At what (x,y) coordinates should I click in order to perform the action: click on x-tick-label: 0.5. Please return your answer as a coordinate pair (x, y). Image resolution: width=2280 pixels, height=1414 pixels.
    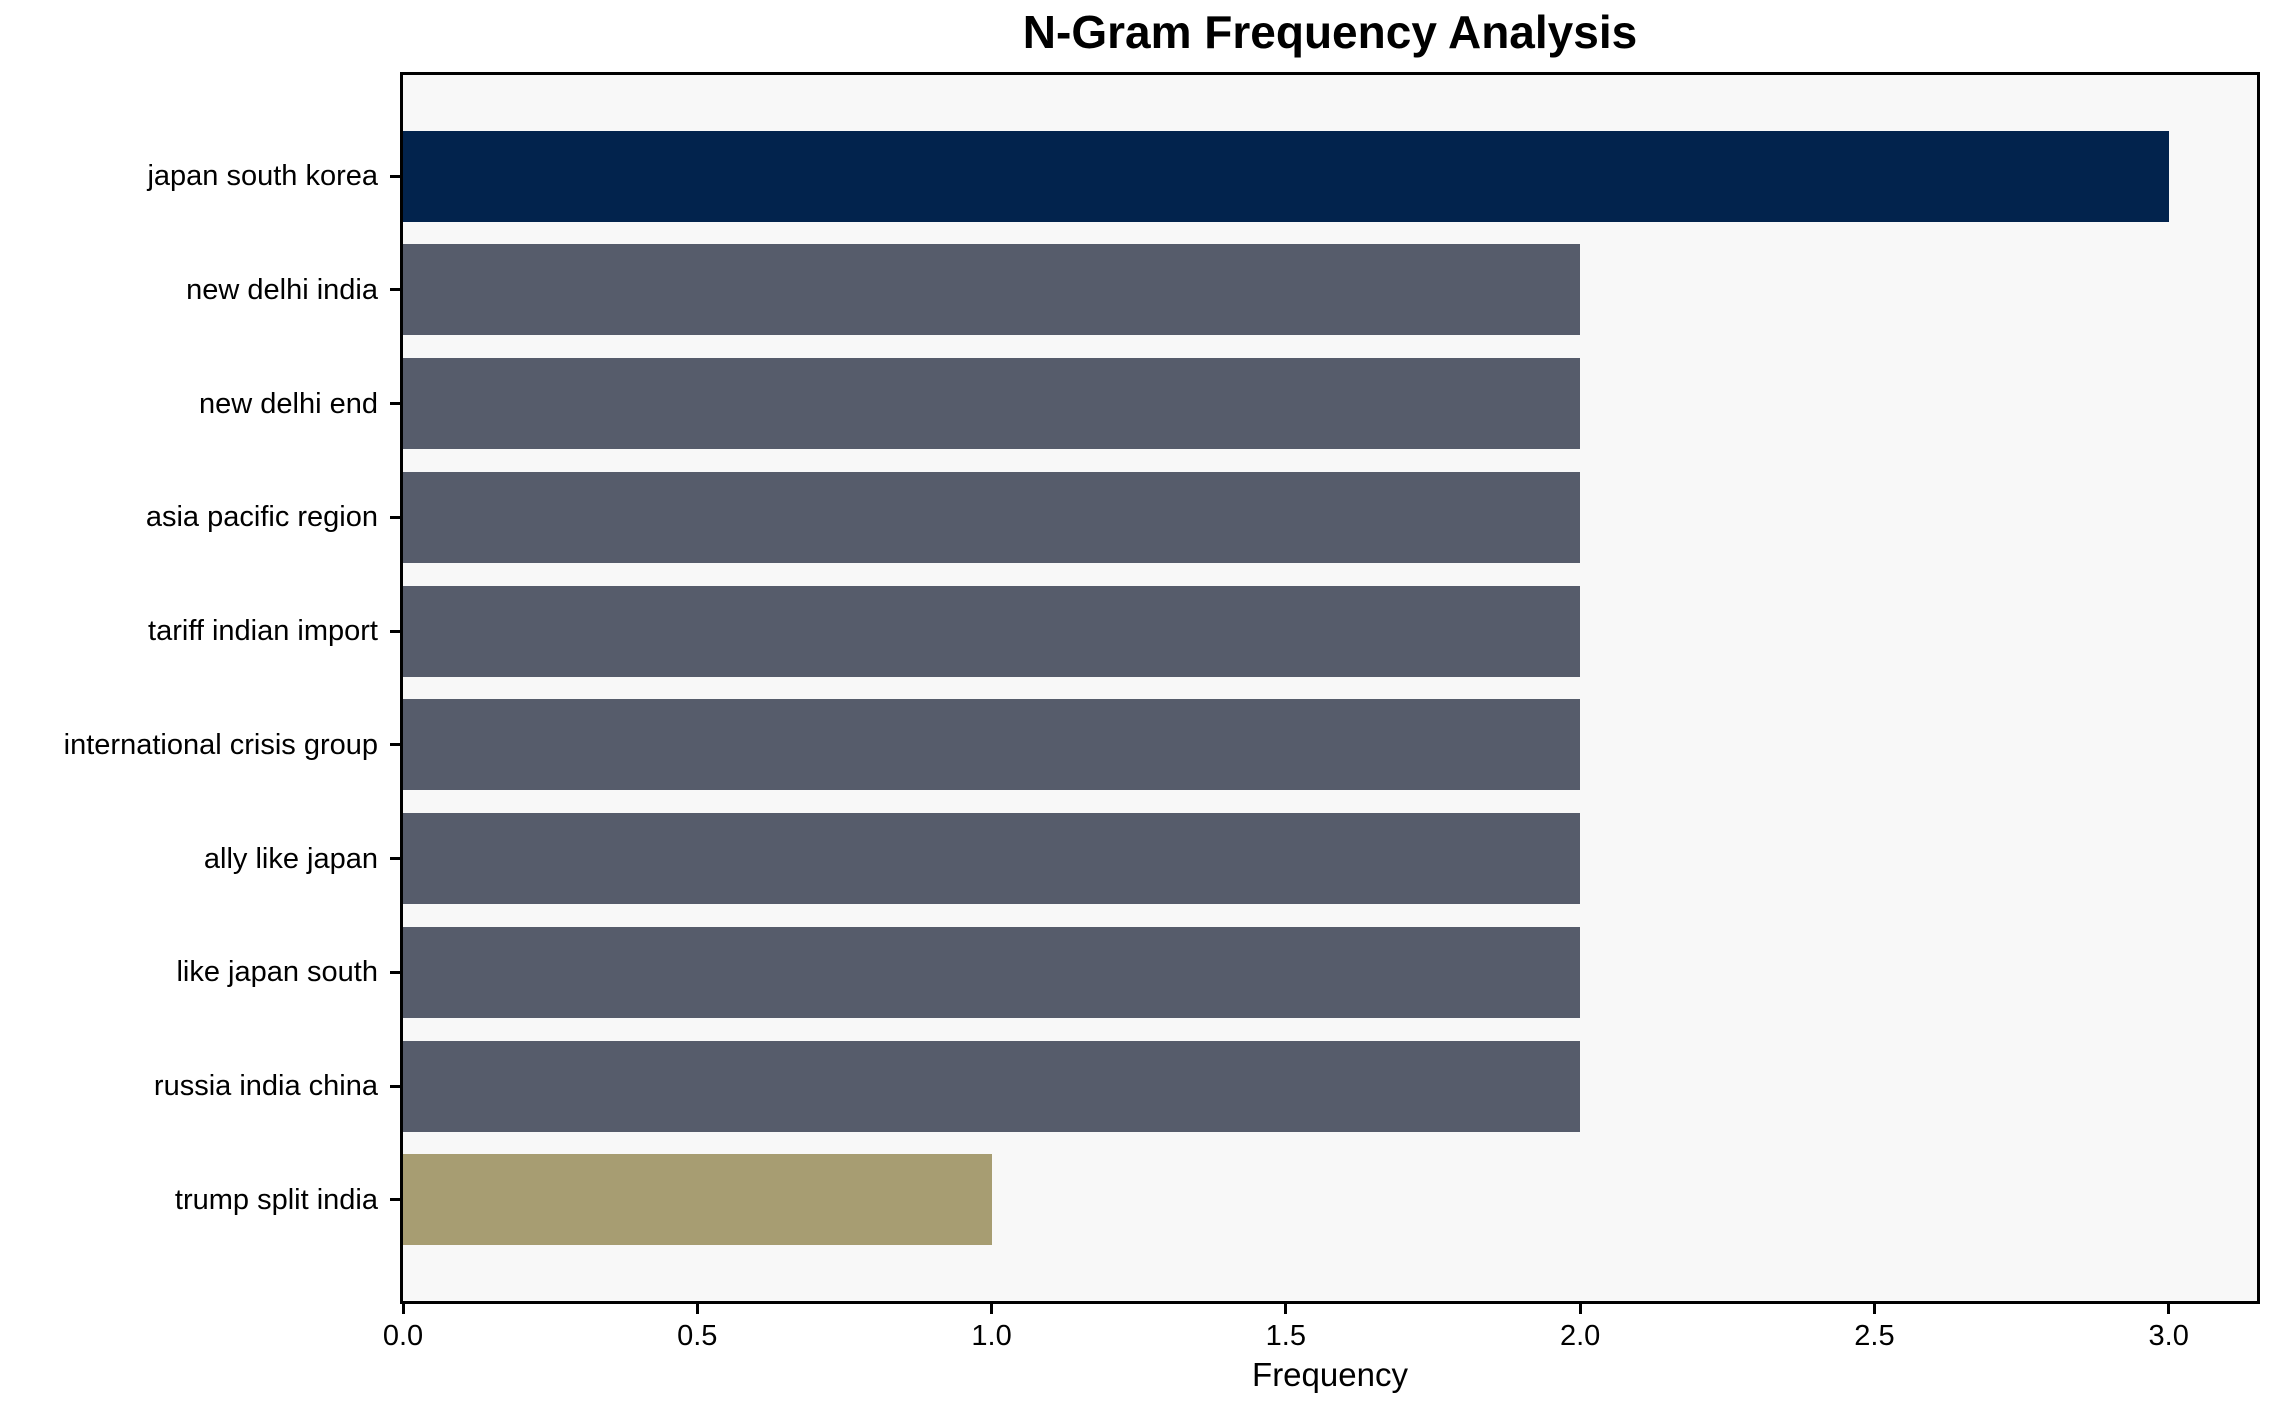
    Looking at the image, I should click on (697, 1336).